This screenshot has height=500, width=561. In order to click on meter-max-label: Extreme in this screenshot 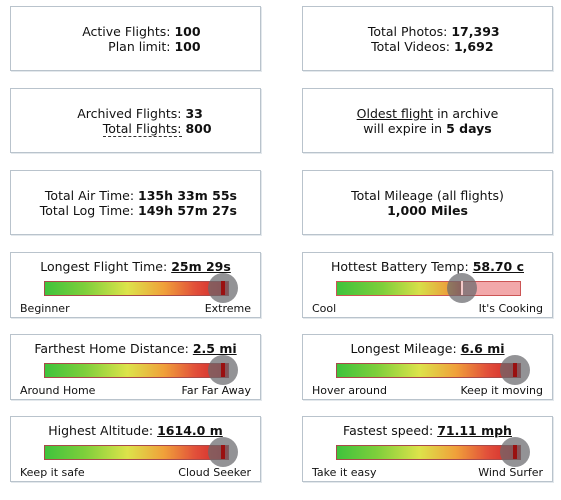, I will do `click(227, 308)`.